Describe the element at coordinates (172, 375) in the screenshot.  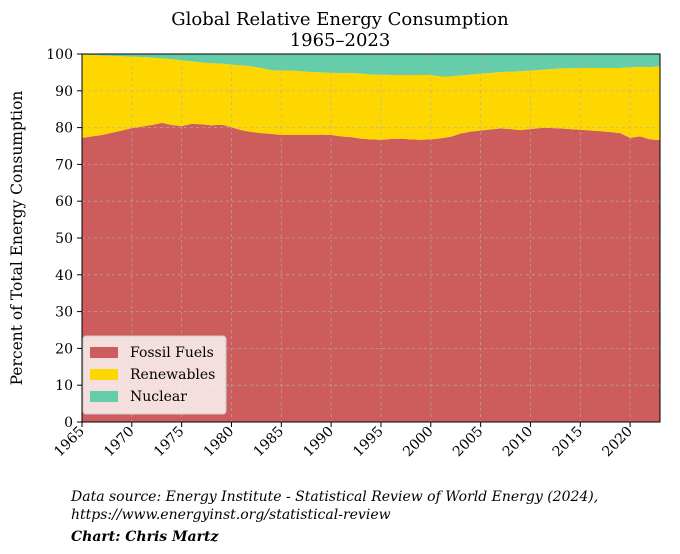
I see `legend-label: Renewables` at that location.